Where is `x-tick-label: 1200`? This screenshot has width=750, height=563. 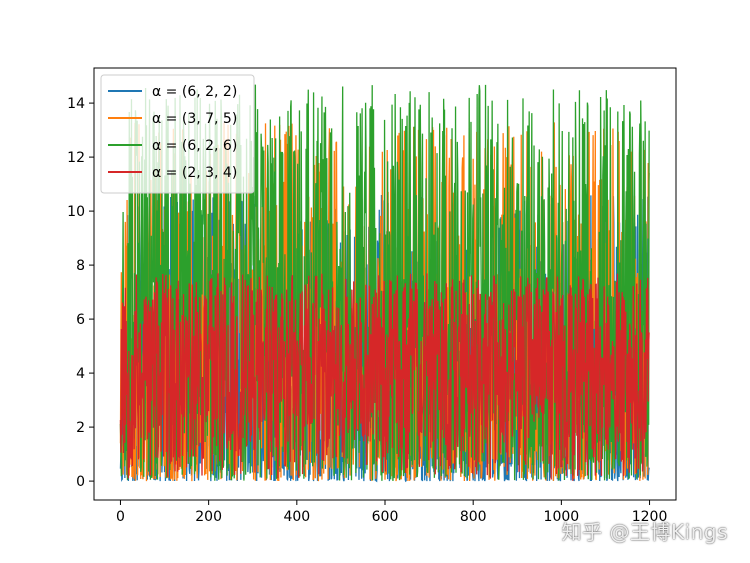
x-tick-label: 1200 is located at coordinates (650, 517).